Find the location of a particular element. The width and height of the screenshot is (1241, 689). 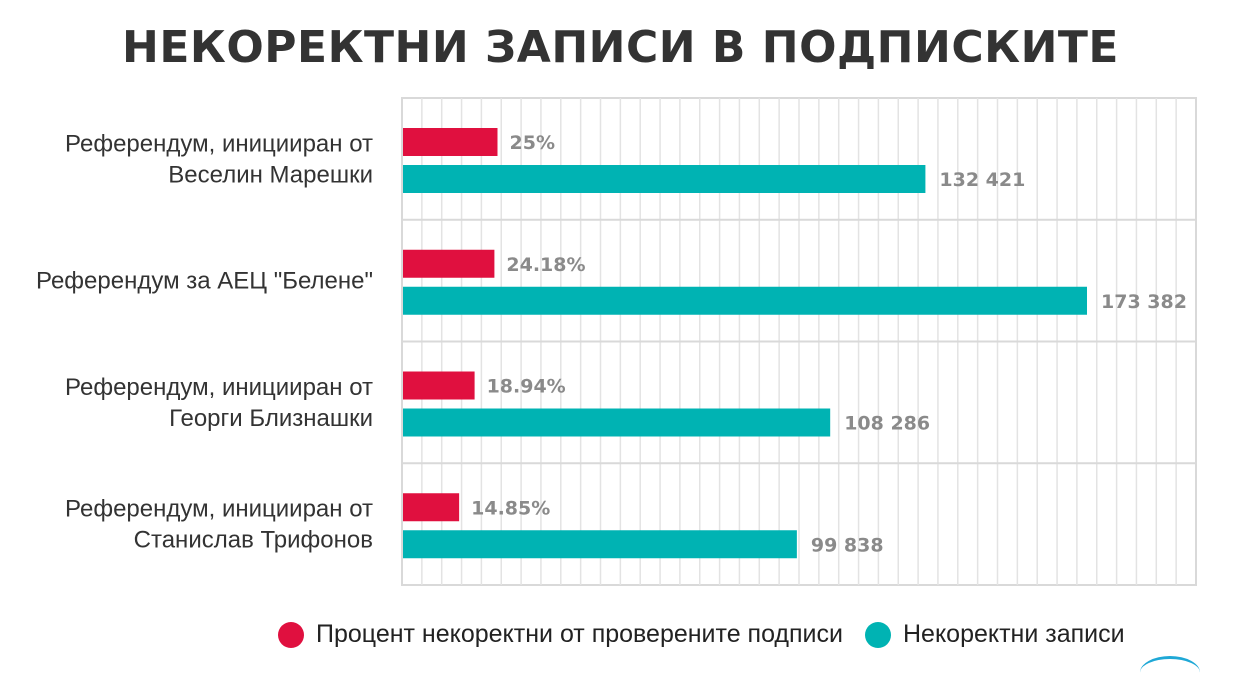

data-label-percent: 14.85% is located at coordinates (510, 508).